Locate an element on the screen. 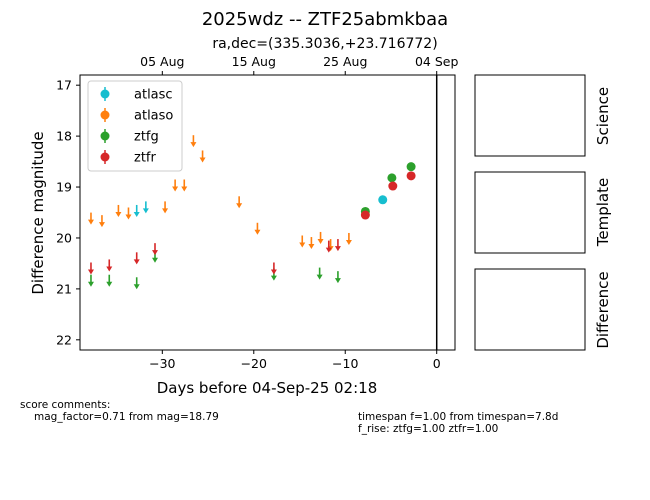 The height and width of the screenshot is (500, 650). score-comments-heading: score comments: is located at coordinates (65, 405).